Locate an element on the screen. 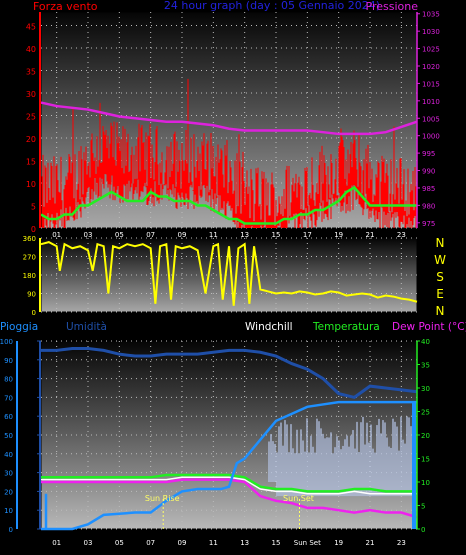  pressure-tick-label: 985 is located at coordinates (428, 189).